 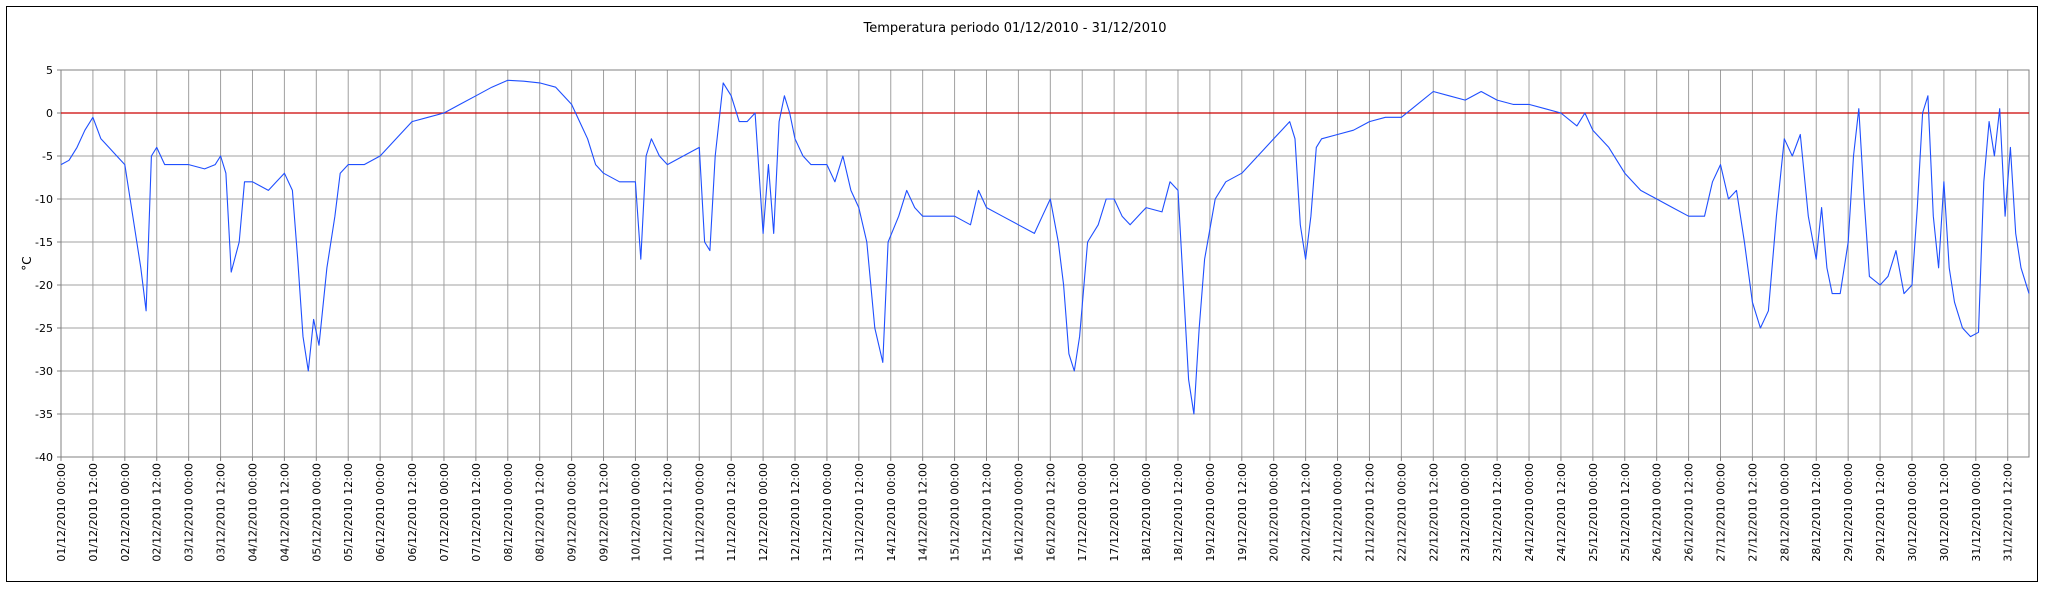 What do you see at coordinates (44, 199) in the screenshot?
I see `y-tick-label: -10` at bounding box center [44, 199].